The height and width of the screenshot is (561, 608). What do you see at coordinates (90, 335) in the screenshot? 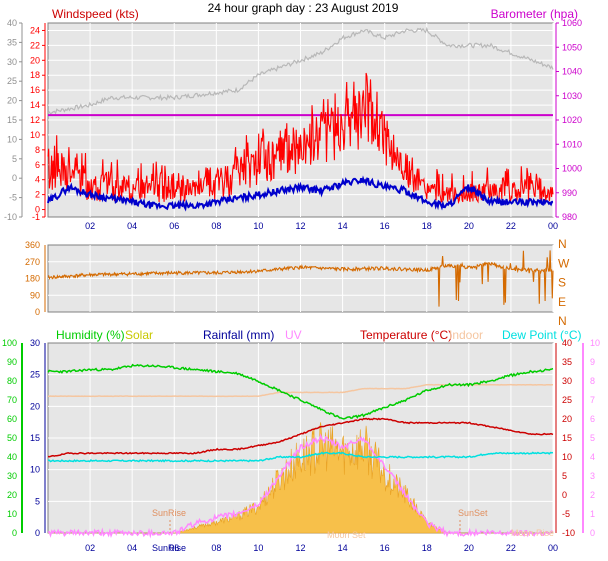
I see `legend-item: Humidity (%)` at bounding box center [90, 335].